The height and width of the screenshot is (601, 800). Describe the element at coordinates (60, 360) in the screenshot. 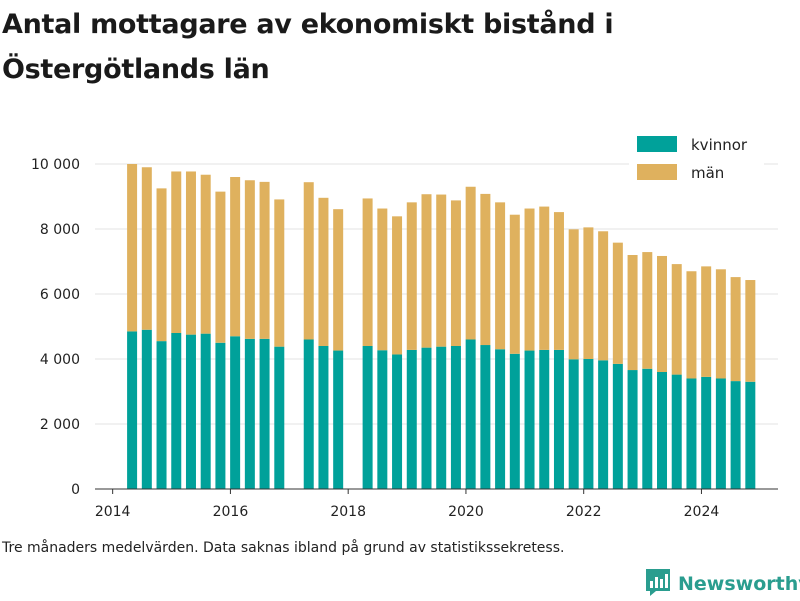

I see `y-tick-label: 4 000` at that location.